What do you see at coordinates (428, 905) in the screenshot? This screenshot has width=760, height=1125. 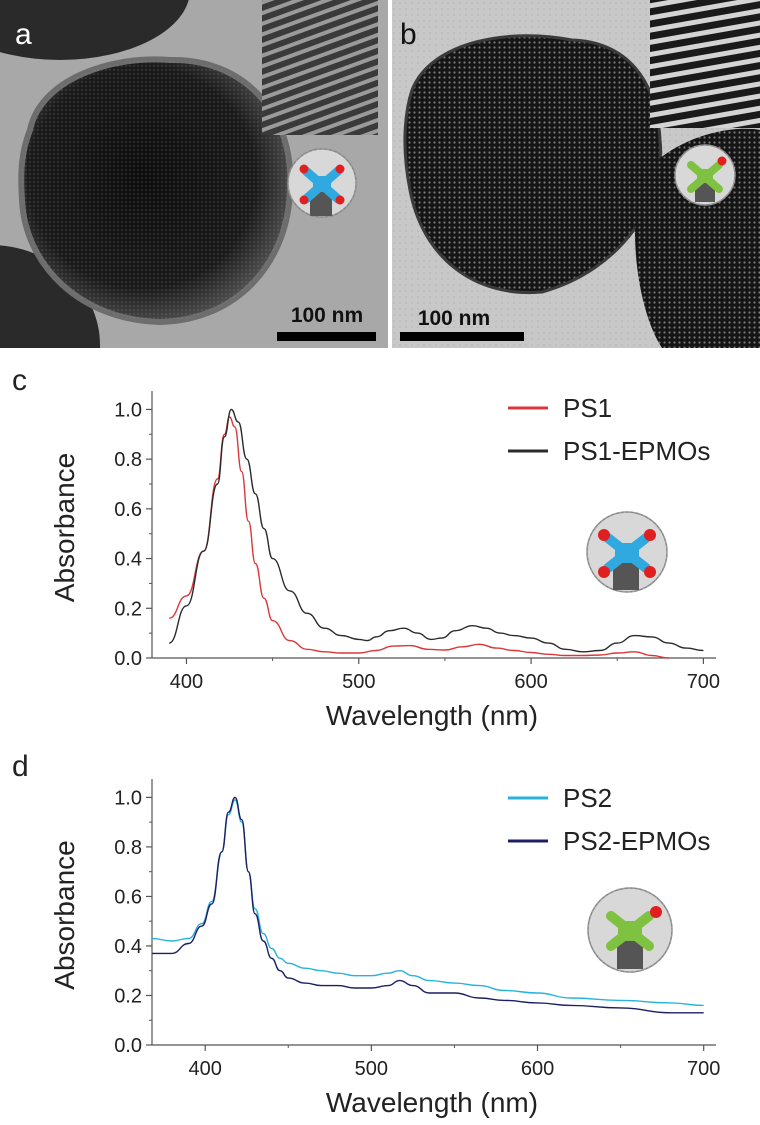 I see `series-line-ps2-epmos` at bounding box center [428, 905].